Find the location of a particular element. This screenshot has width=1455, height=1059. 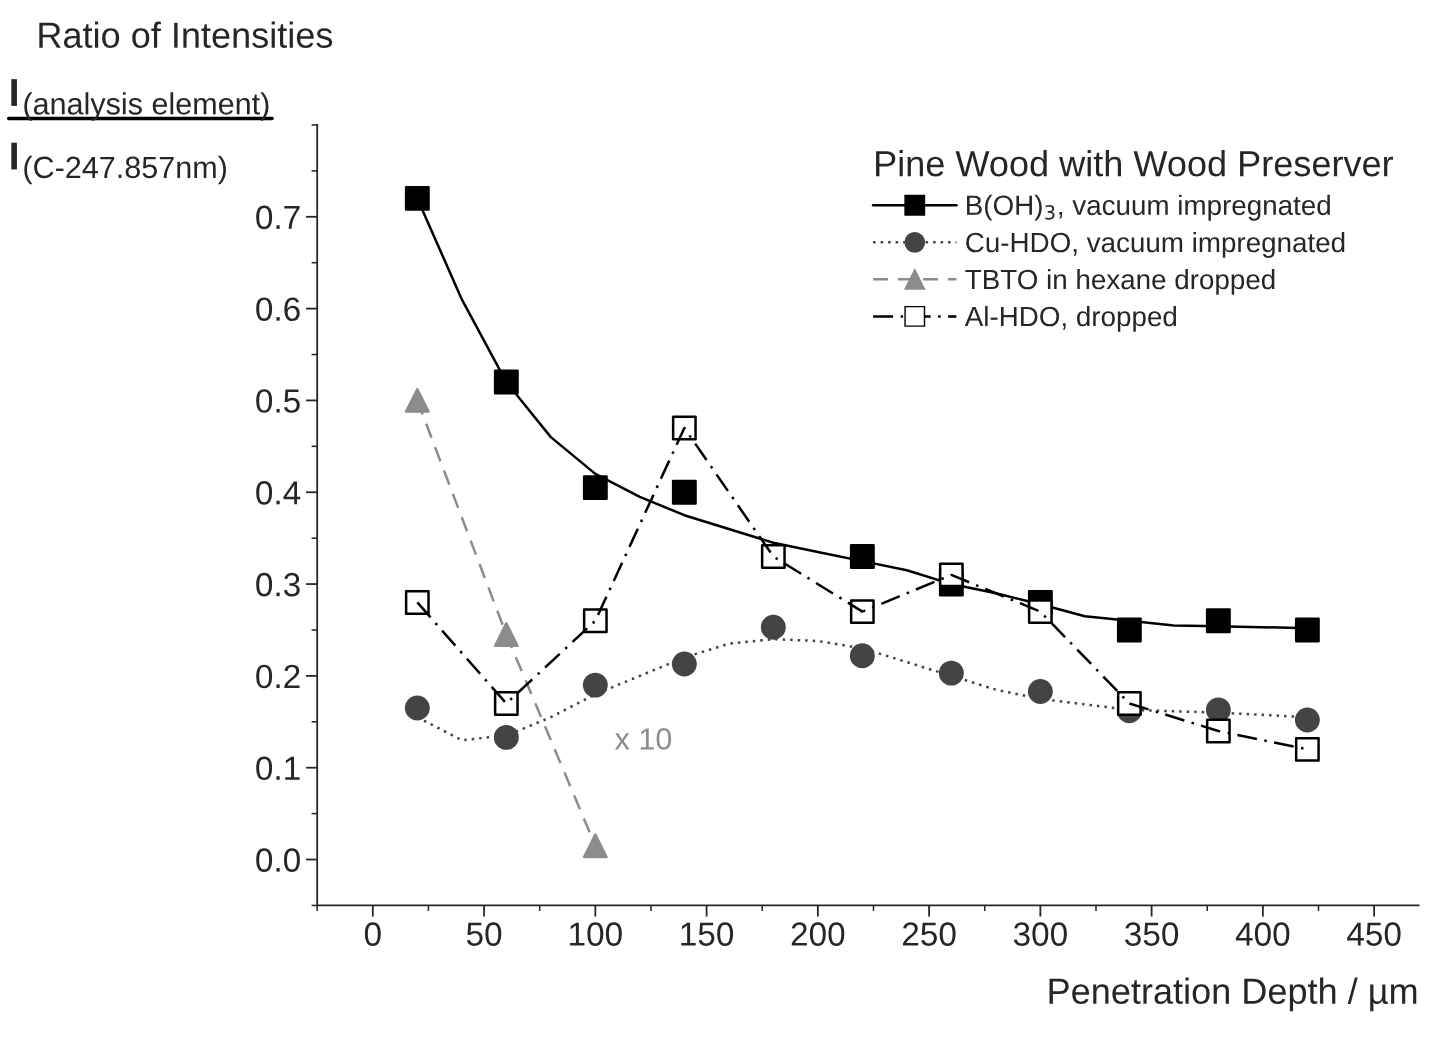

legend-label: B(OH)$_{3}$, vacuum impregnated is located at coordinates (1148, 207).